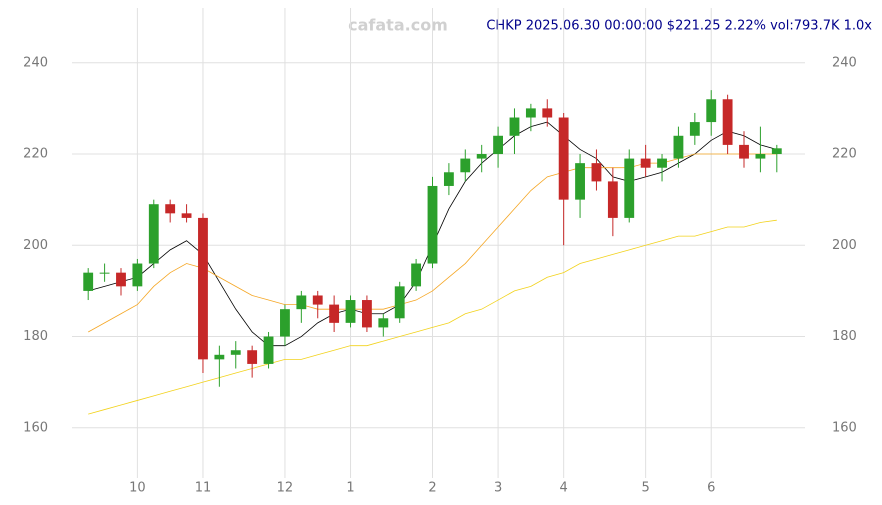 The width and height of the screenshot is (882, 505). Describe the element at coordinates (203, 488) in the screenshot. I see `x-tick-label: 11` at that location.